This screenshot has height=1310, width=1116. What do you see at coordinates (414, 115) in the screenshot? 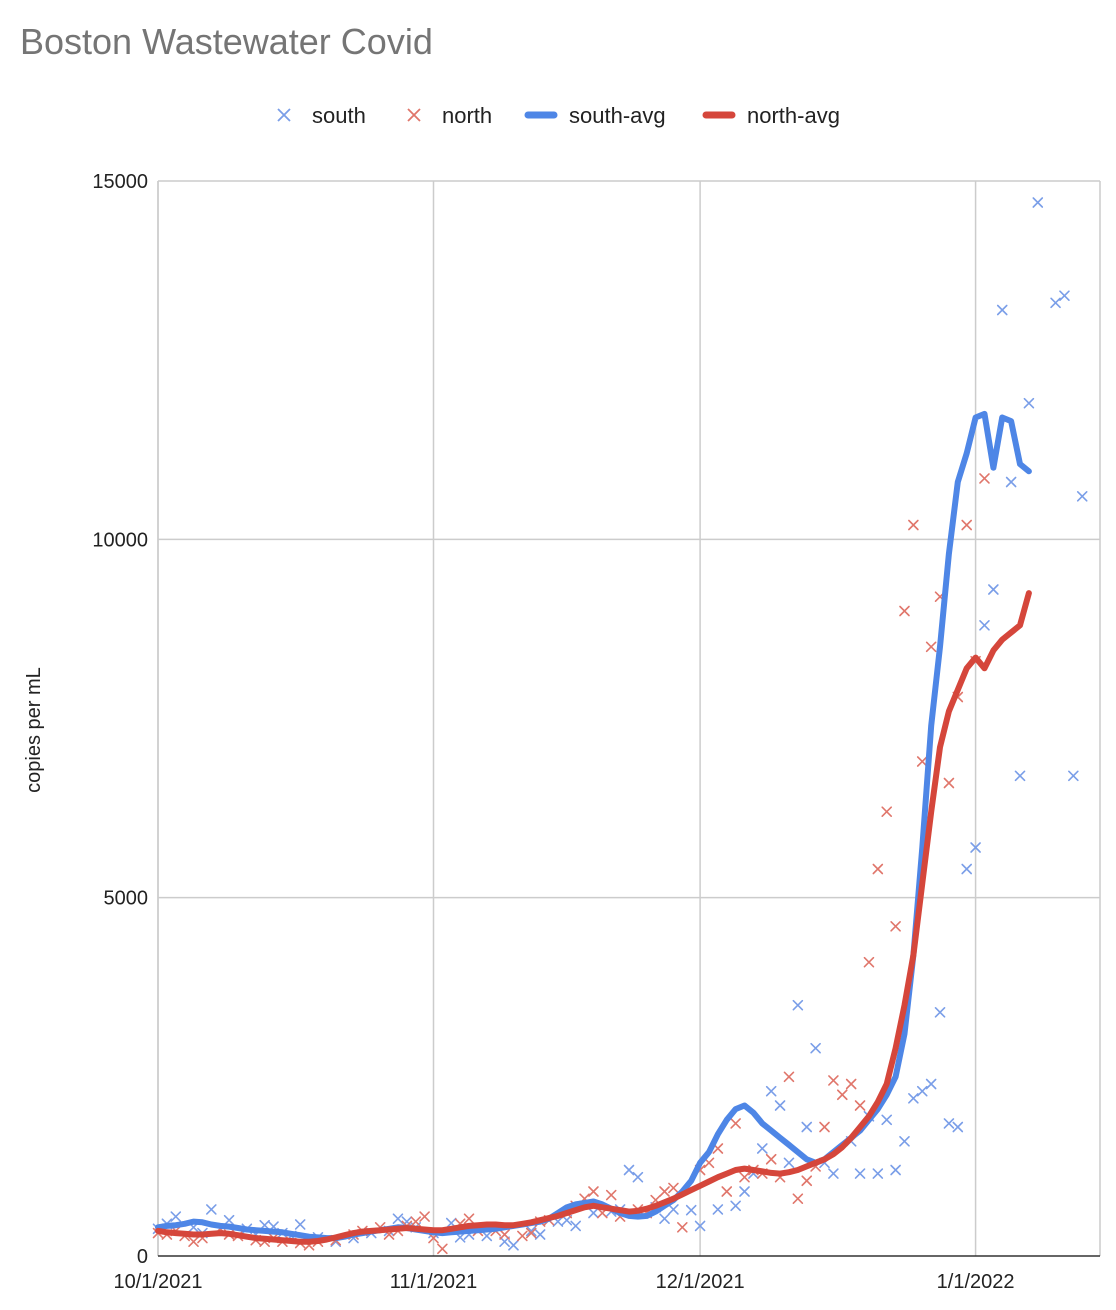
I see `legend-marker-north` at bounding box center [414, 115].